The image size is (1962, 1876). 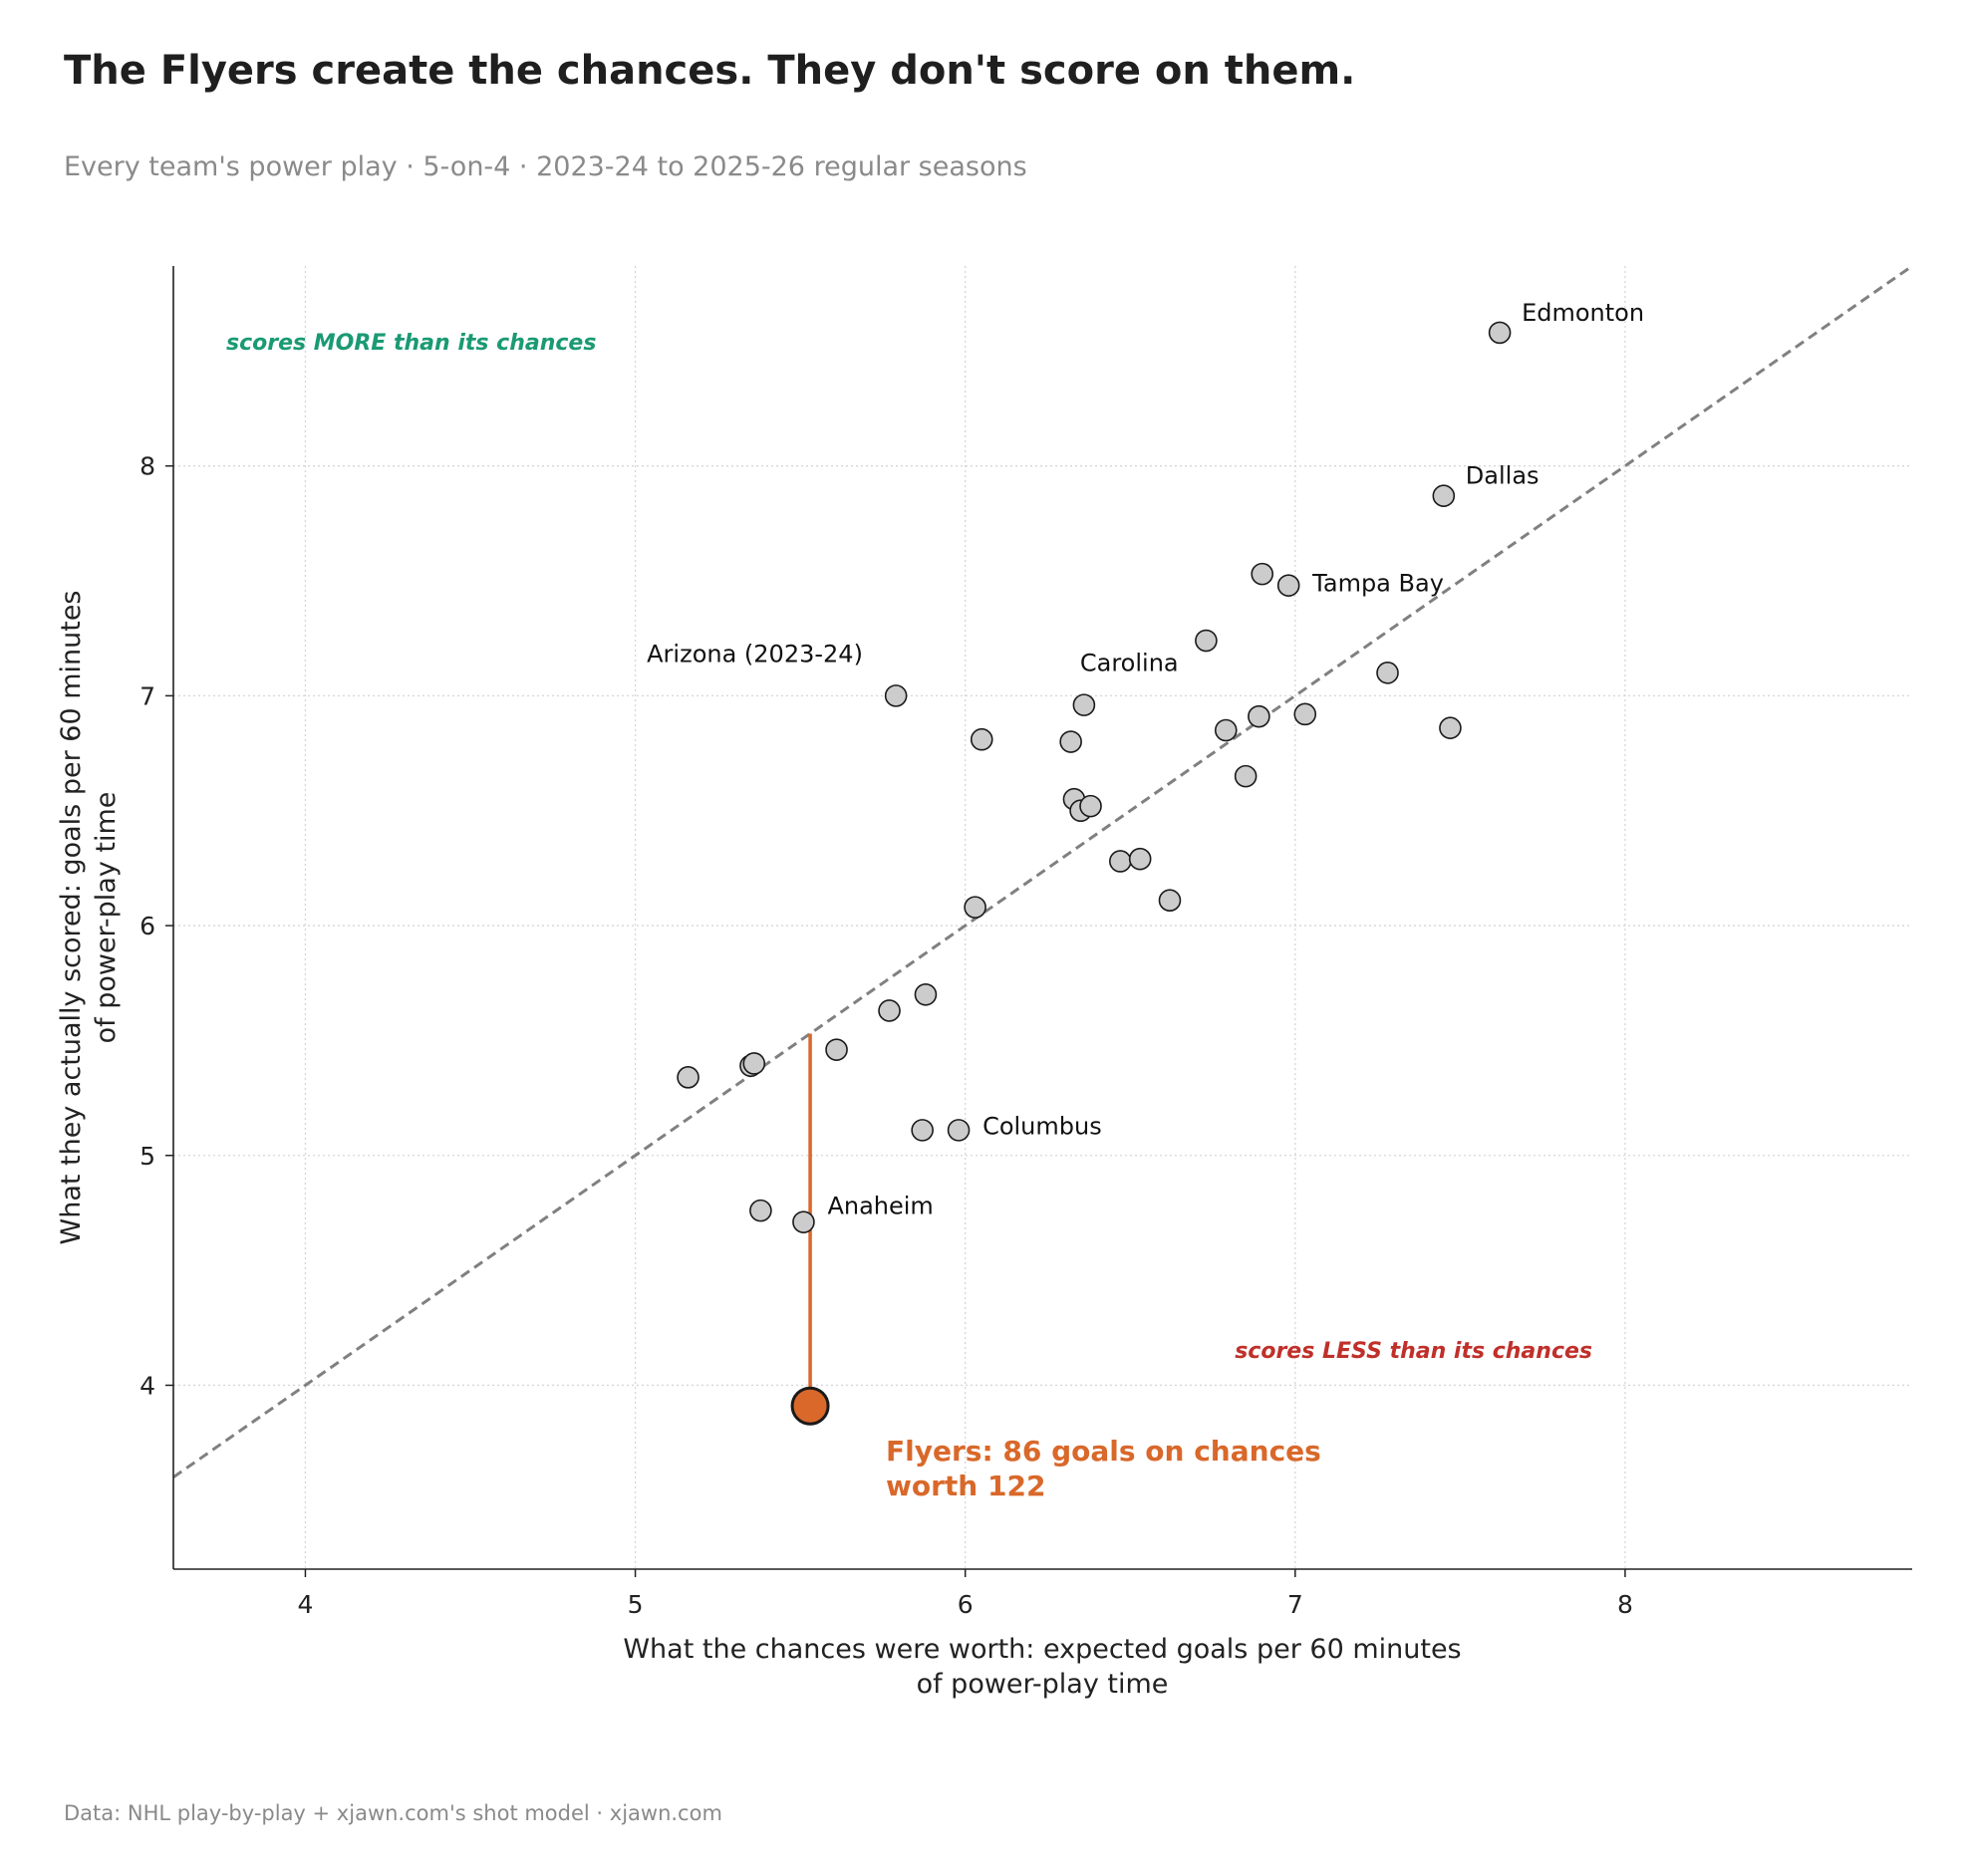 What do you see at coordinates (147, 1156) in the screenshot?
I see `y-tick-label: 5` at bounding box center [147, 1156].